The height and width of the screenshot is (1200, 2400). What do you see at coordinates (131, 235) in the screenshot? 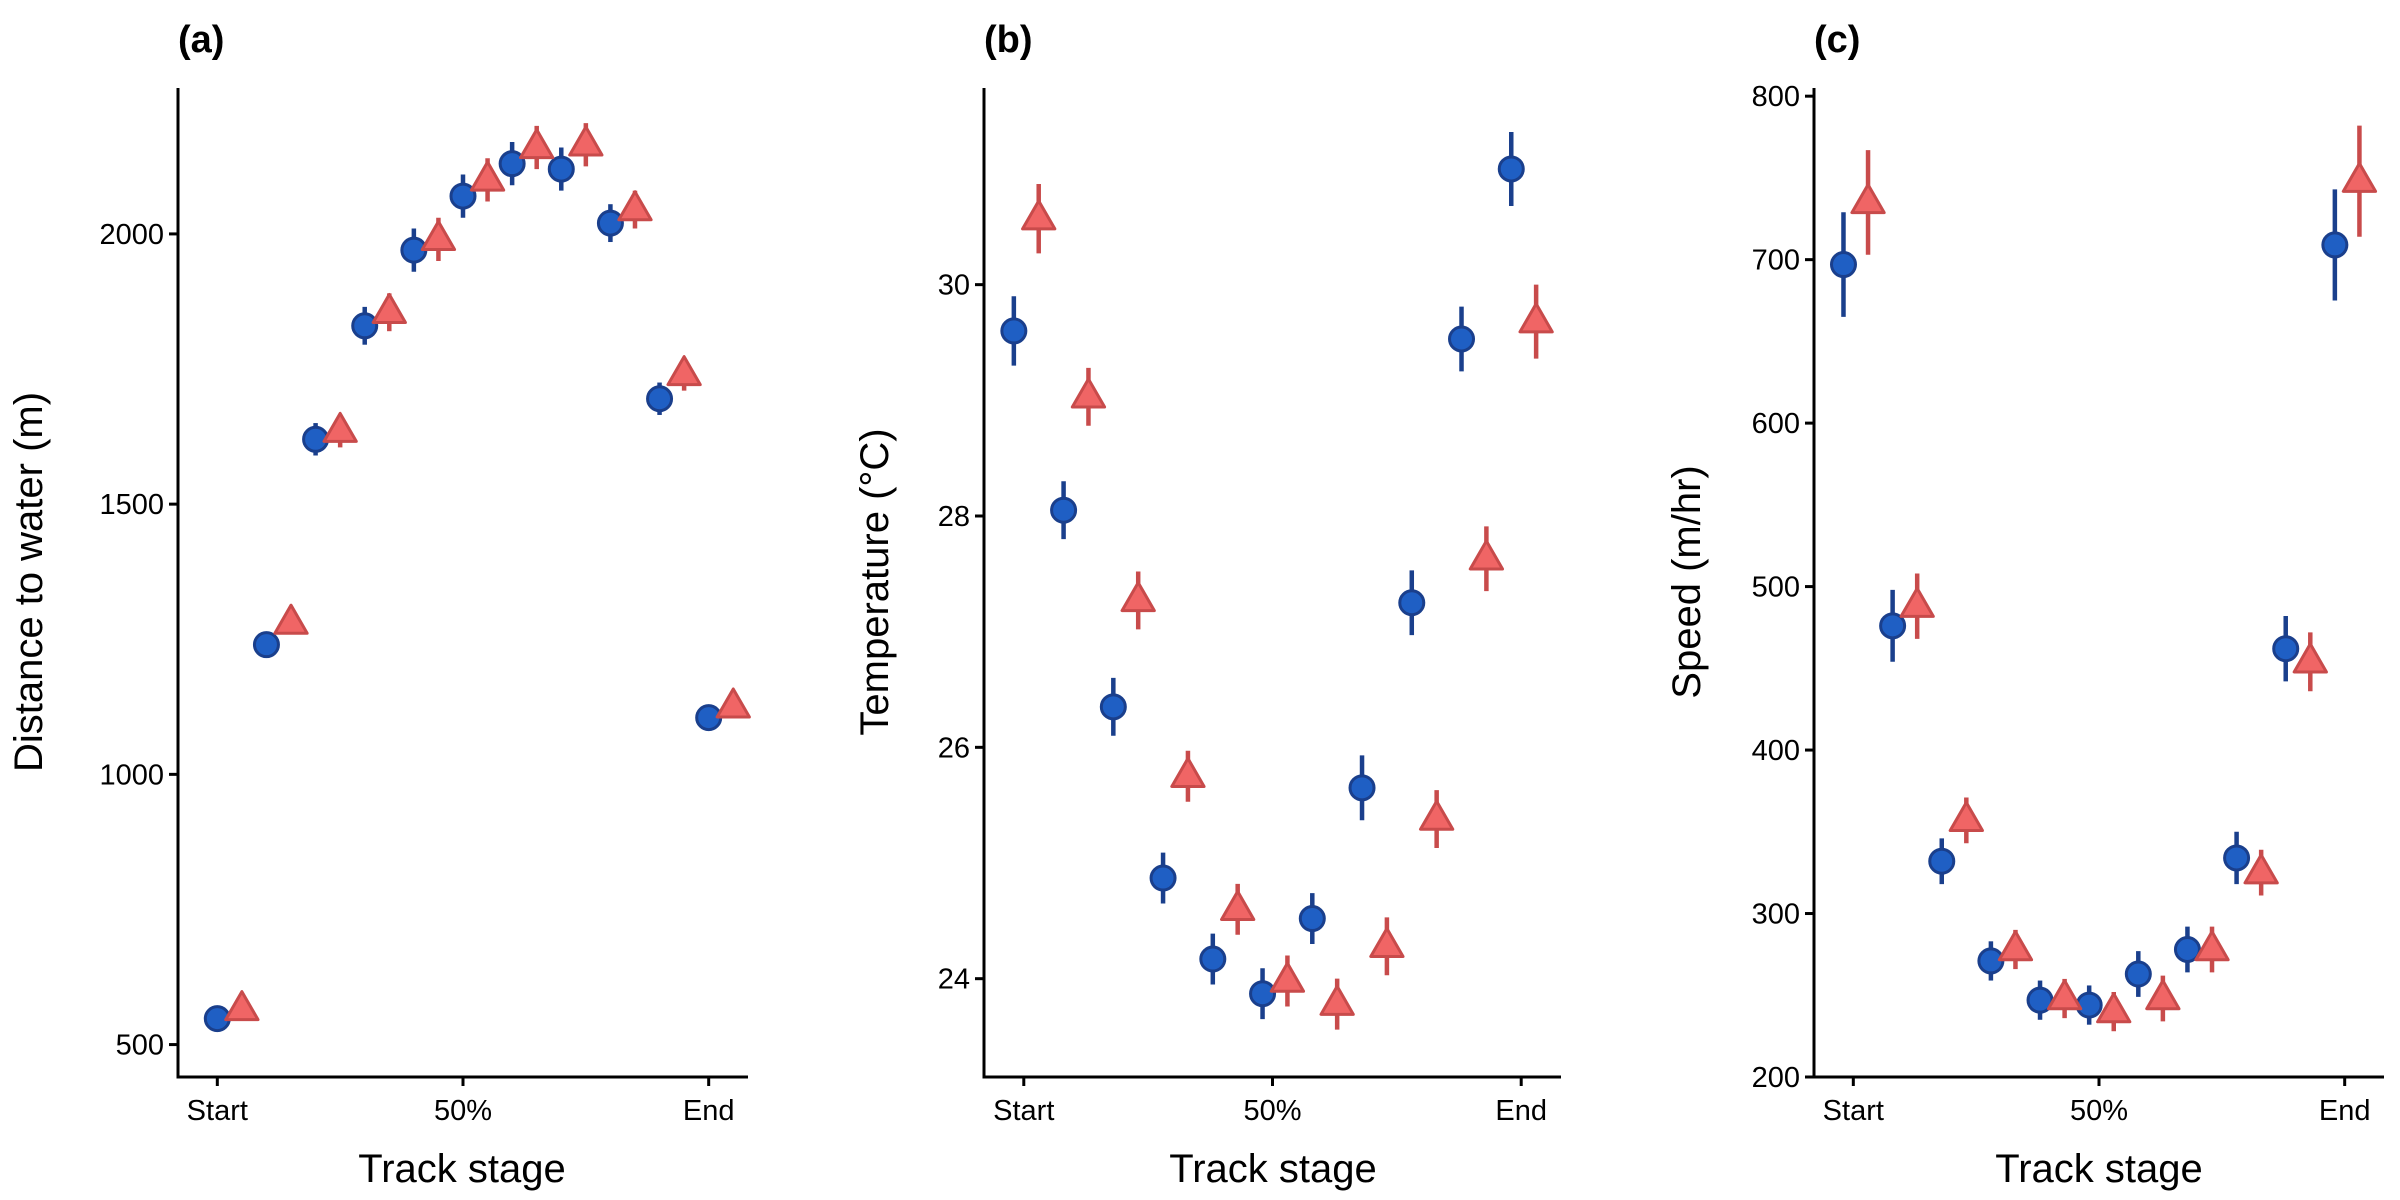
I see `panel-a-y-tick-label: 2000` at bounding box center [131, 235].